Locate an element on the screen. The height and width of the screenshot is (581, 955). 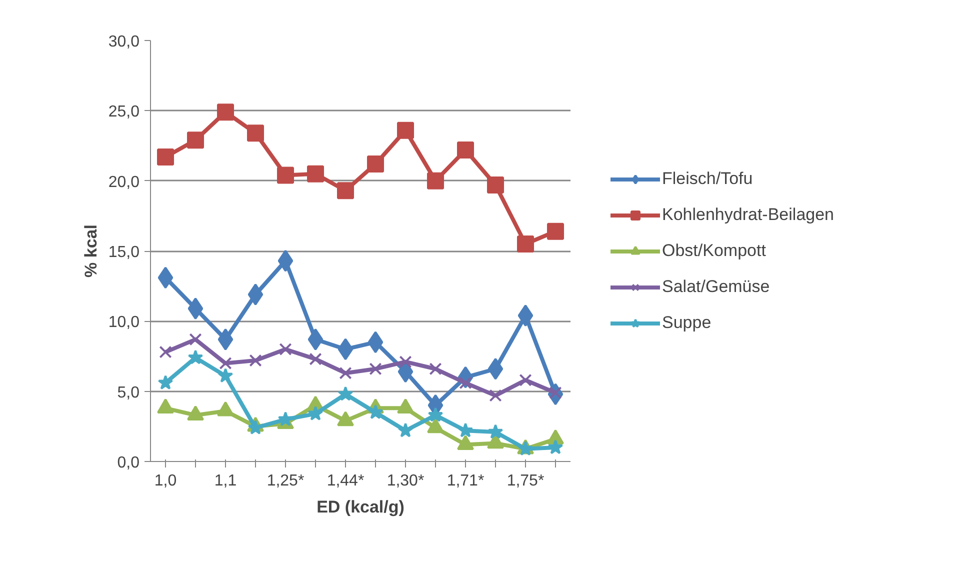
legend-label: Kohlenhydrat-Beilagen is located at coordinates (748, 214).